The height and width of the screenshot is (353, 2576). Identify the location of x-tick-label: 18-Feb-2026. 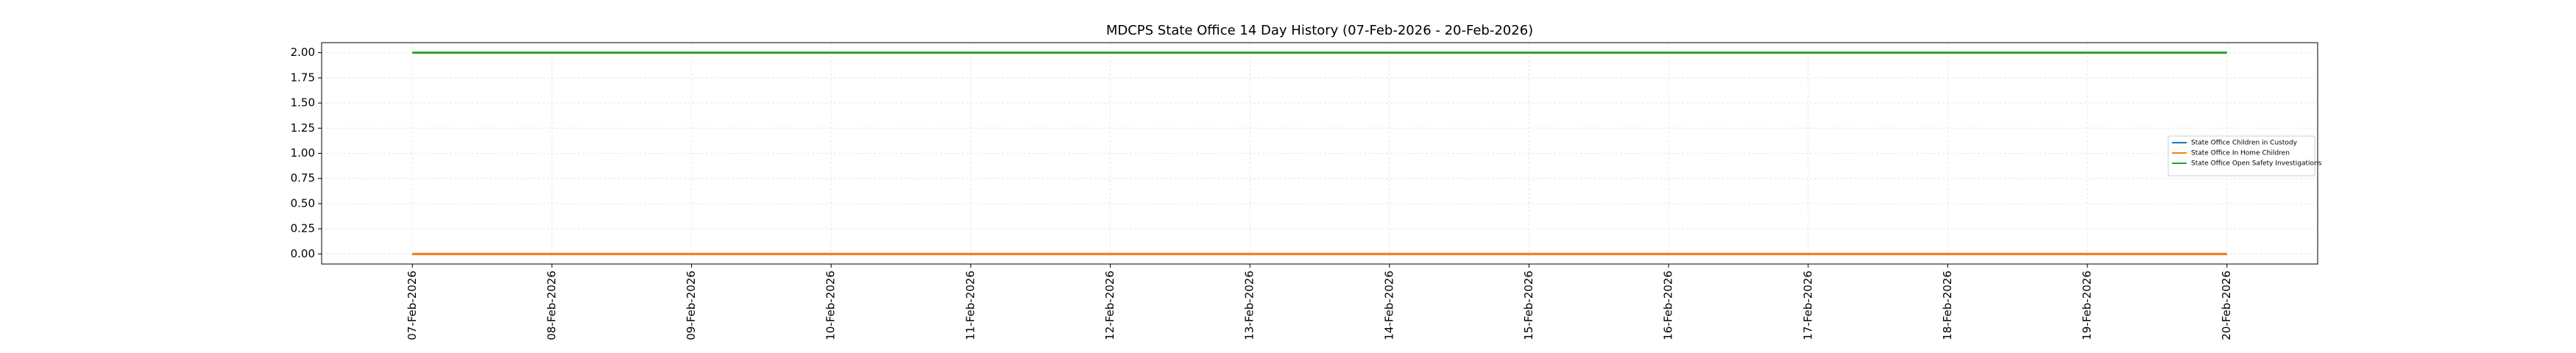
(1947, 306).